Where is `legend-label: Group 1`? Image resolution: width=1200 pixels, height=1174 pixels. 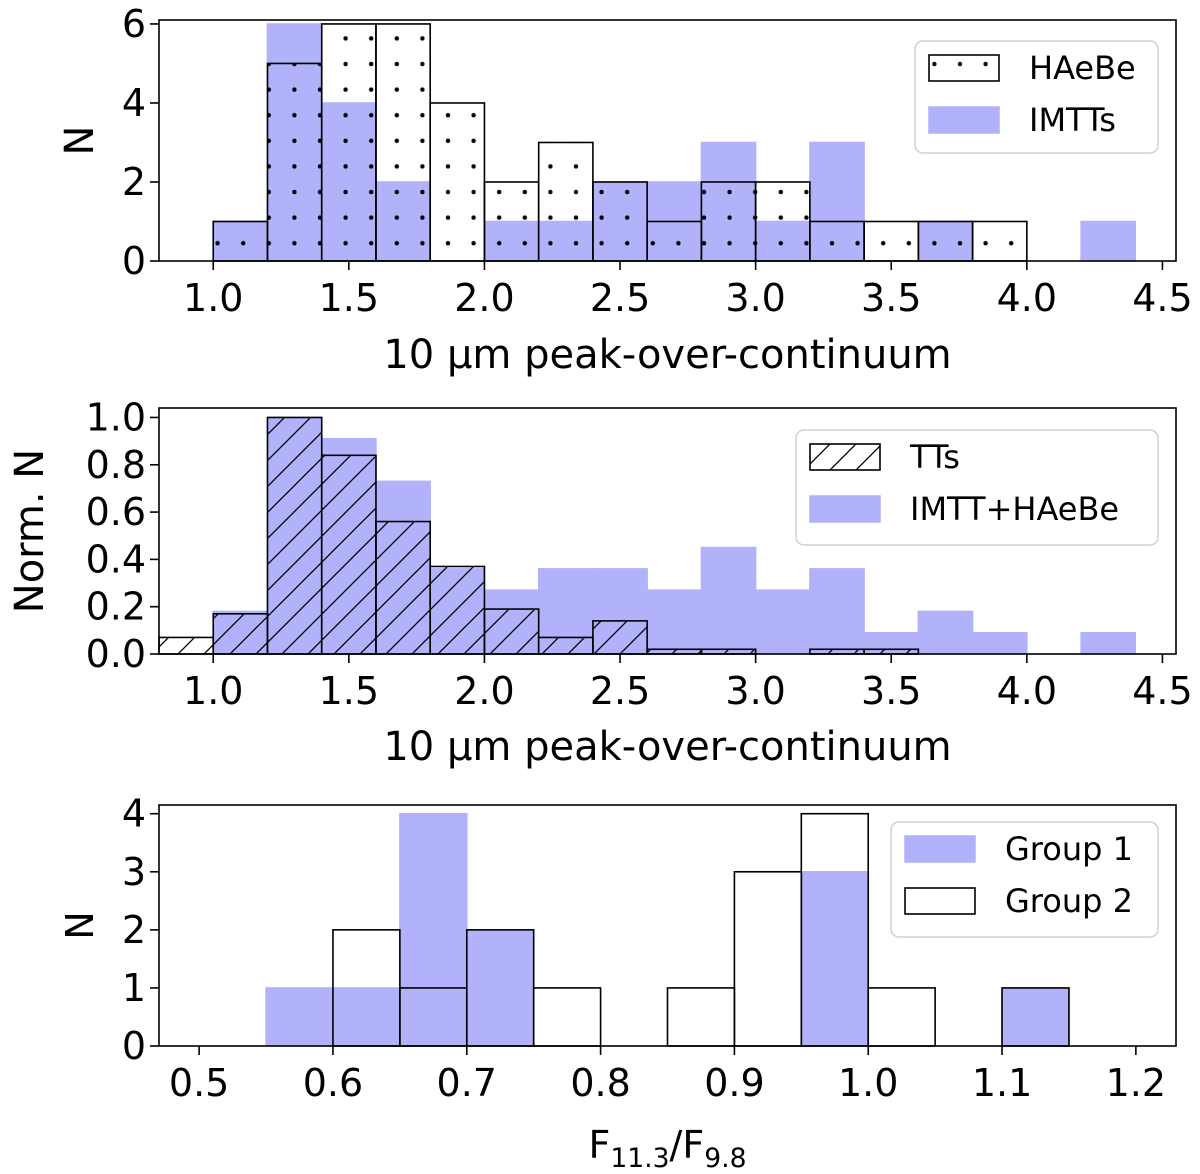 legend-label: Group 1 is located at coordinates (1069, 849).